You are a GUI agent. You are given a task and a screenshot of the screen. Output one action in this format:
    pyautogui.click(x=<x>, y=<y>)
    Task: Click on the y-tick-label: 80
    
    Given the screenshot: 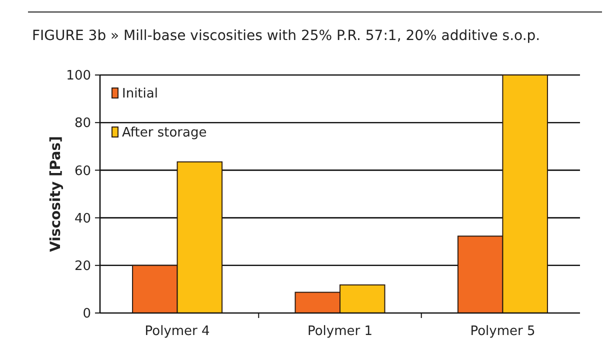 What is the action you would take?
    pyautogui.click(x=82, y=124)
    